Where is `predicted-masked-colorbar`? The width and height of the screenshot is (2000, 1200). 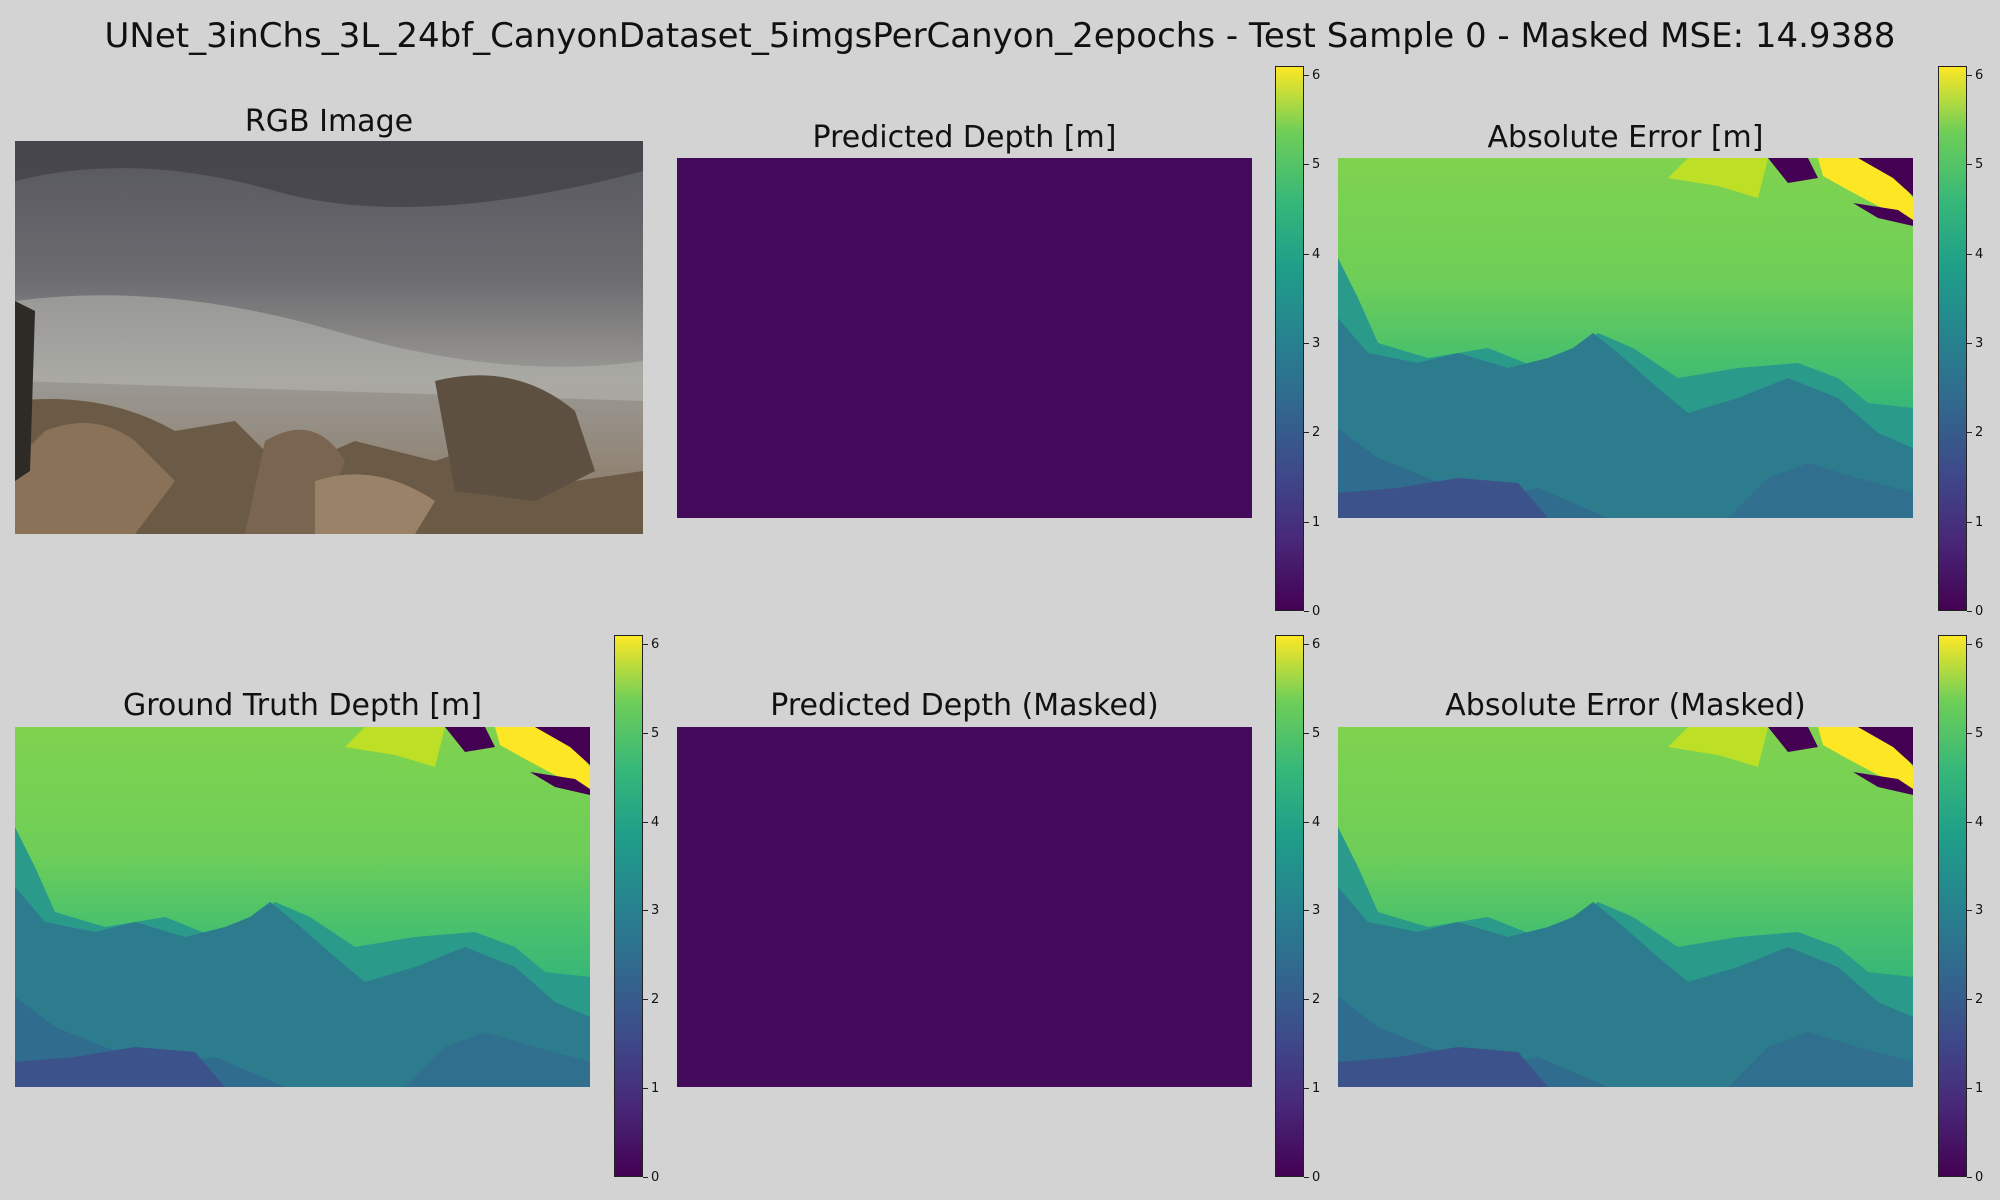 predicted-masked-colorbar is located at coordinates (1289, 906).